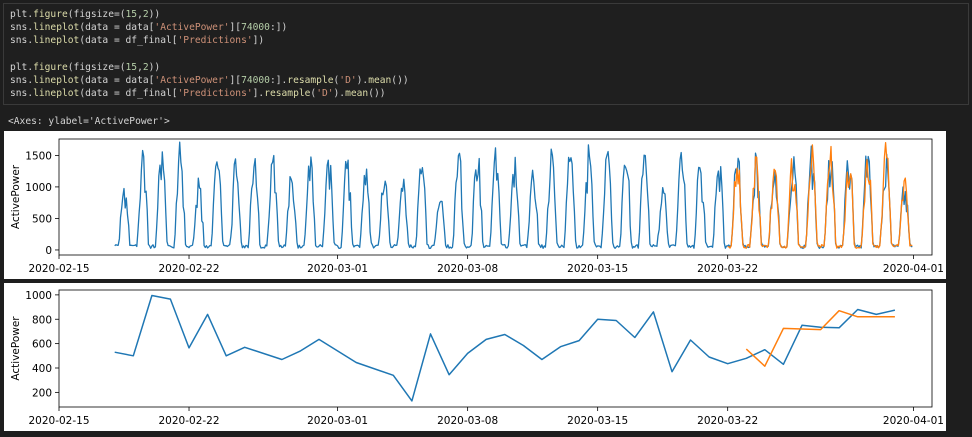 The width and height of the screenshot is (972, 437). I want to click on code-token: :]), so click(278, 28).